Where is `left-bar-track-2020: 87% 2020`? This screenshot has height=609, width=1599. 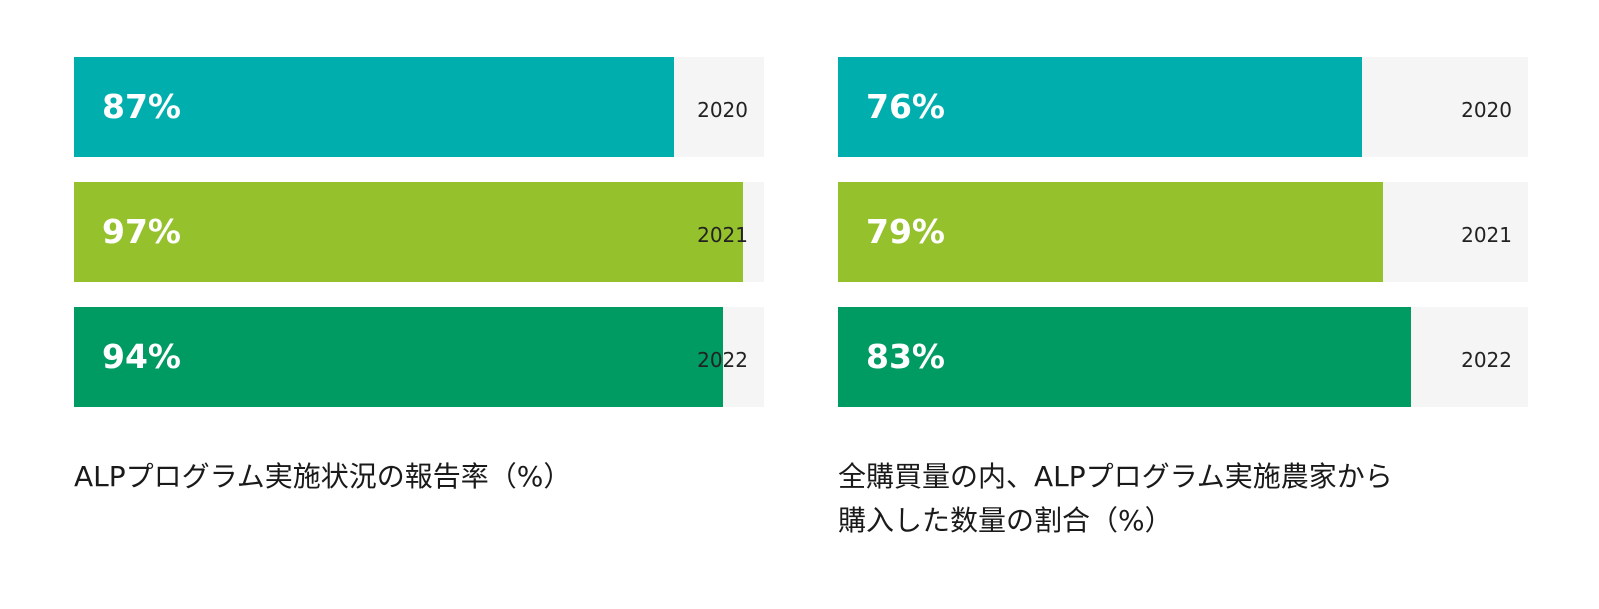 left-bar-track-2020: 87% 2020 is located at coordinates (419, 107).